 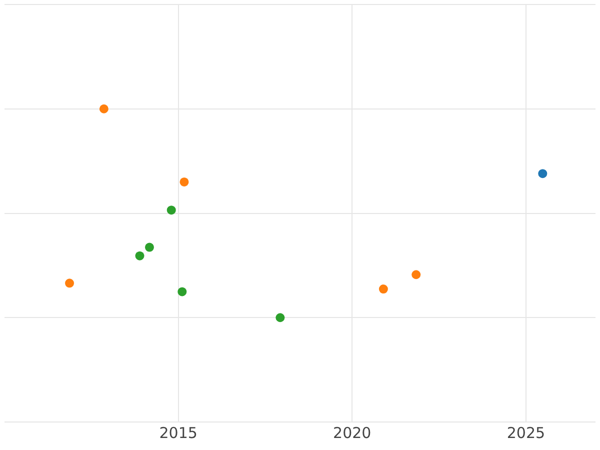 I want to click on x-tick-label: 2015, so click(x=178, y=433).